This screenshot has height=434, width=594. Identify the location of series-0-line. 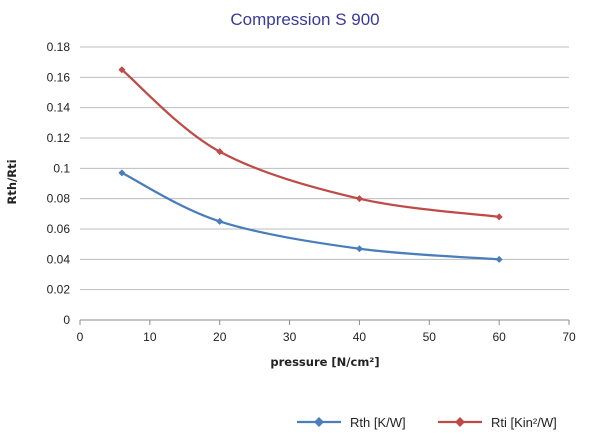
(310, 216).